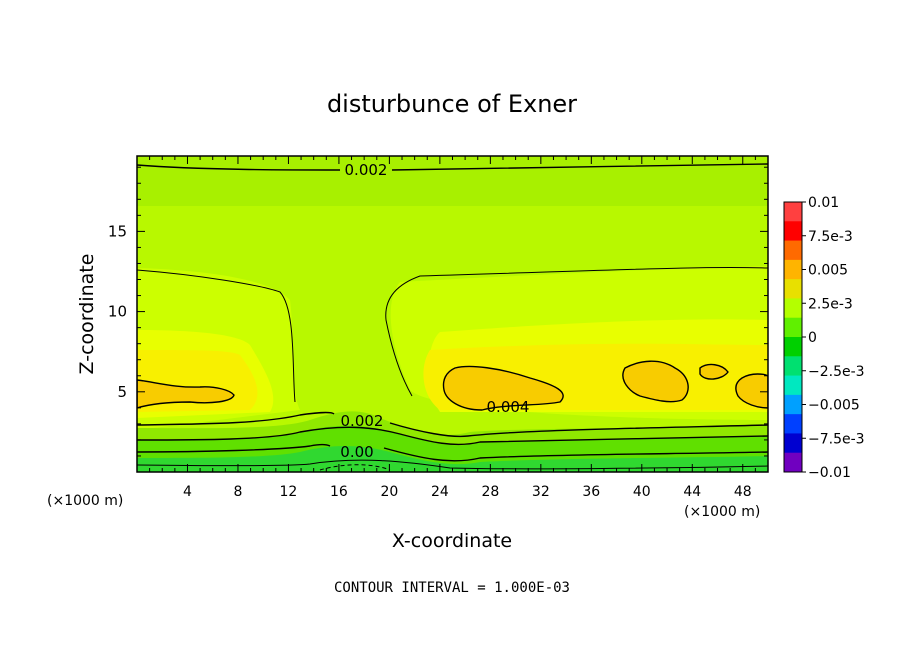 The height and width of the screenshot is (654, 904). What do you see at coordinates (117, 312) in the screenshot?
I see `y-tick-label: 10` at bounding box center [117, 312].